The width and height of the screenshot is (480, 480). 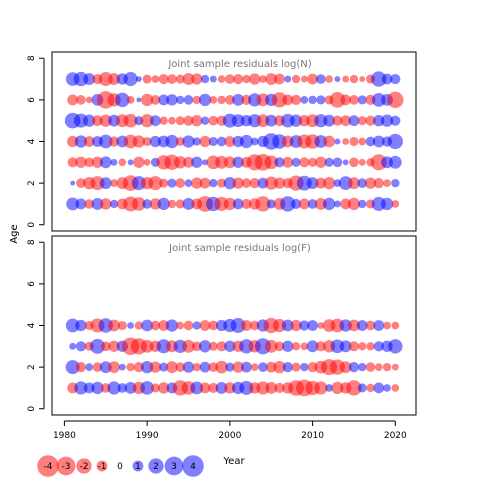 I want to click on bubble-age5-1984, so click(x=97, y=121).